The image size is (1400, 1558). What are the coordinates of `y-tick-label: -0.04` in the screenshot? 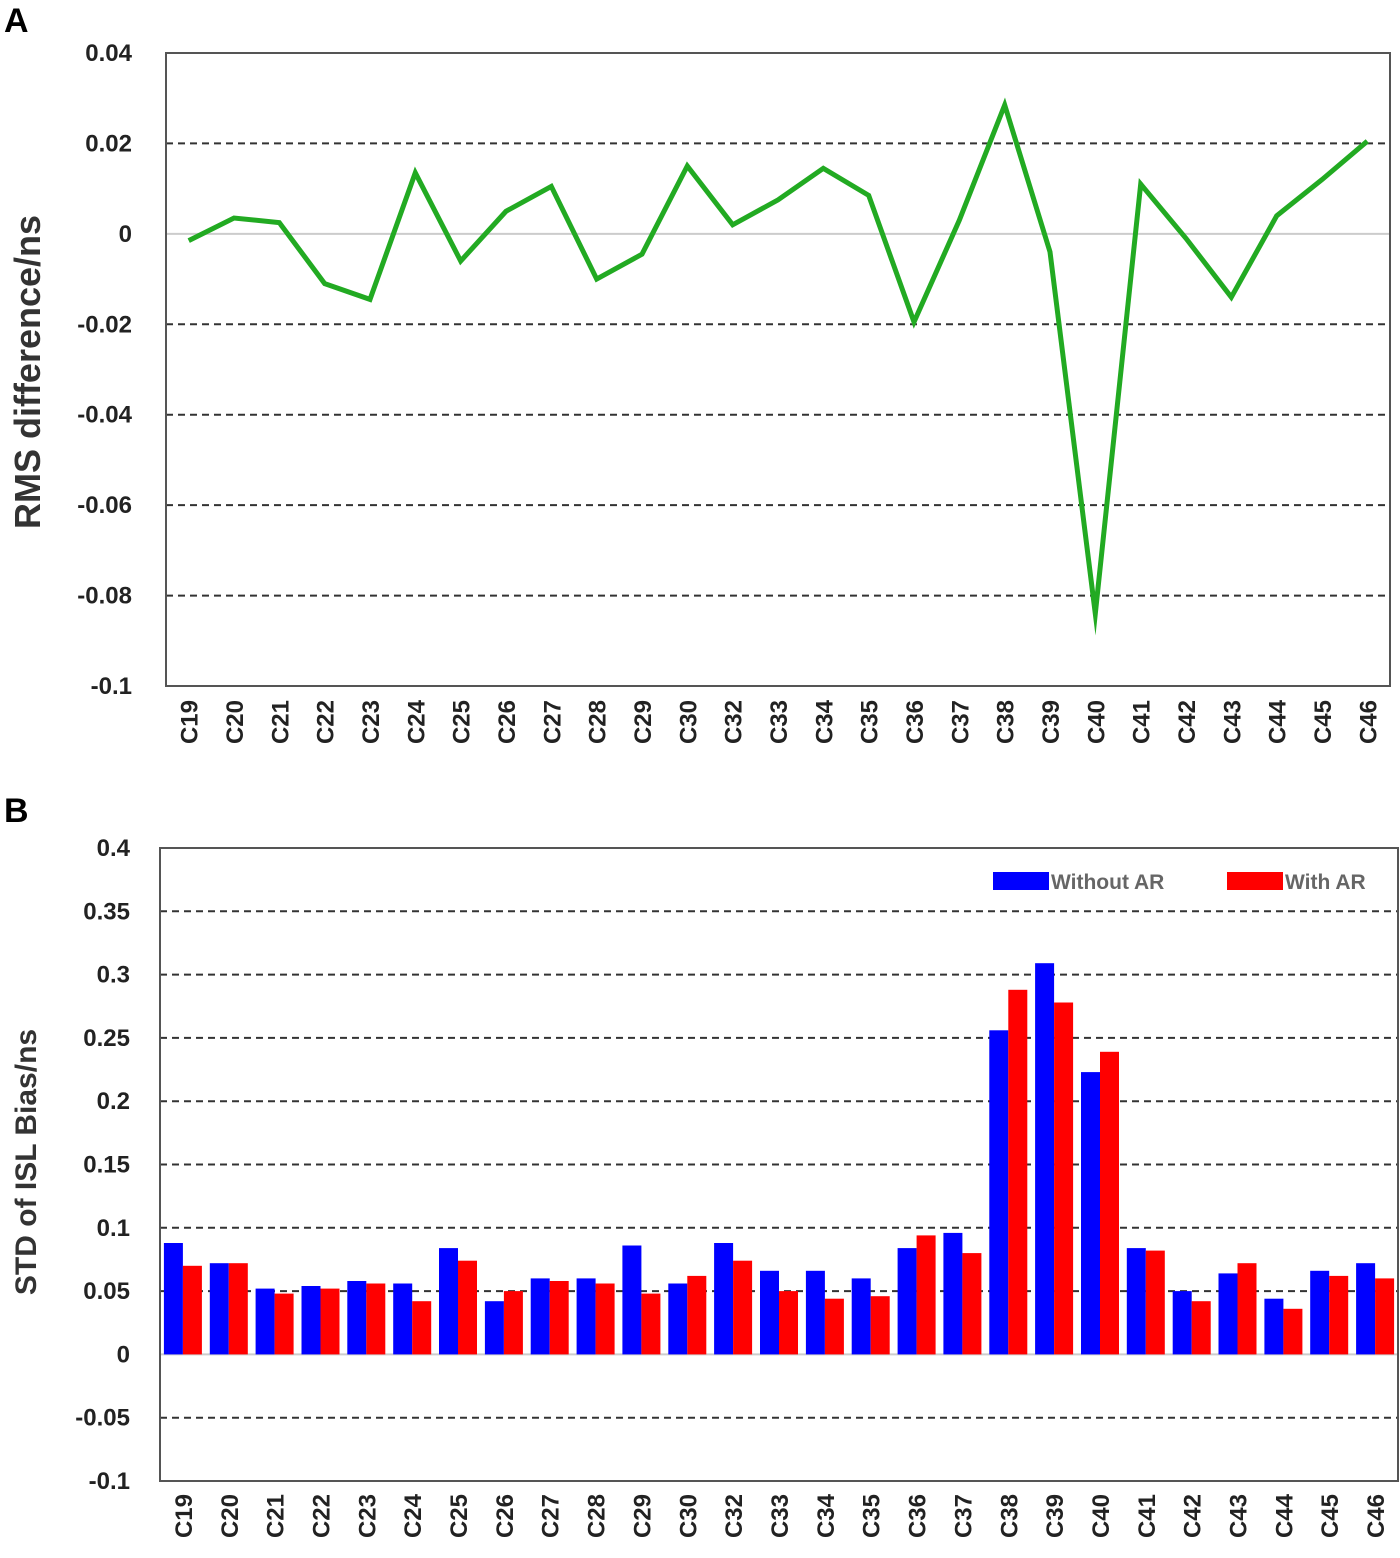 It's located at (104, 415).